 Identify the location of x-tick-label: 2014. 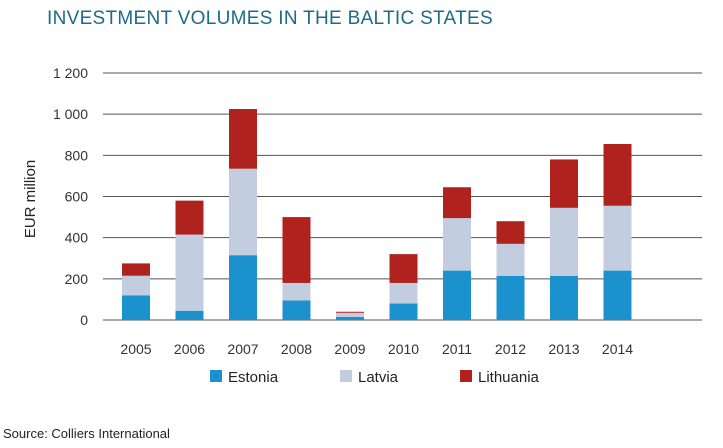
(617, 349).